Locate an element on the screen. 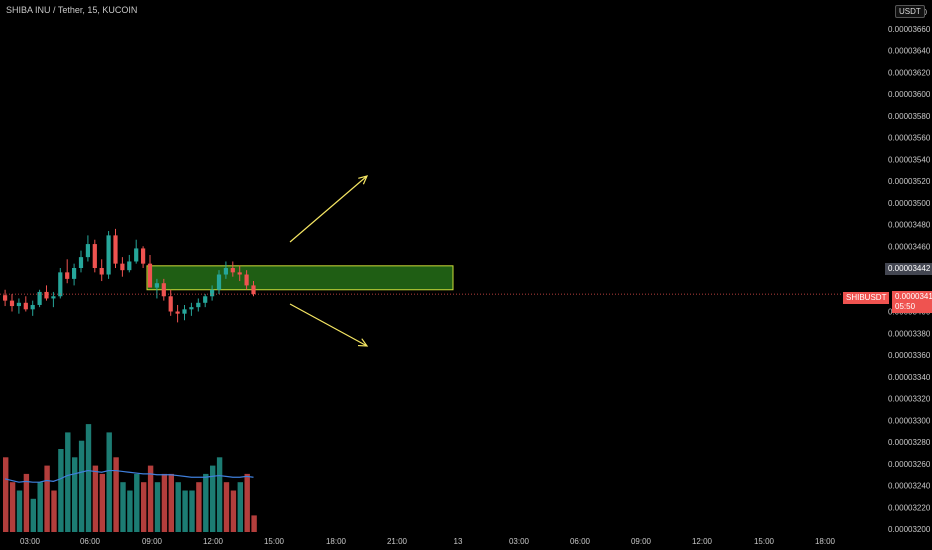  time-axis-label: 13 is located at coordinates (458, 541).